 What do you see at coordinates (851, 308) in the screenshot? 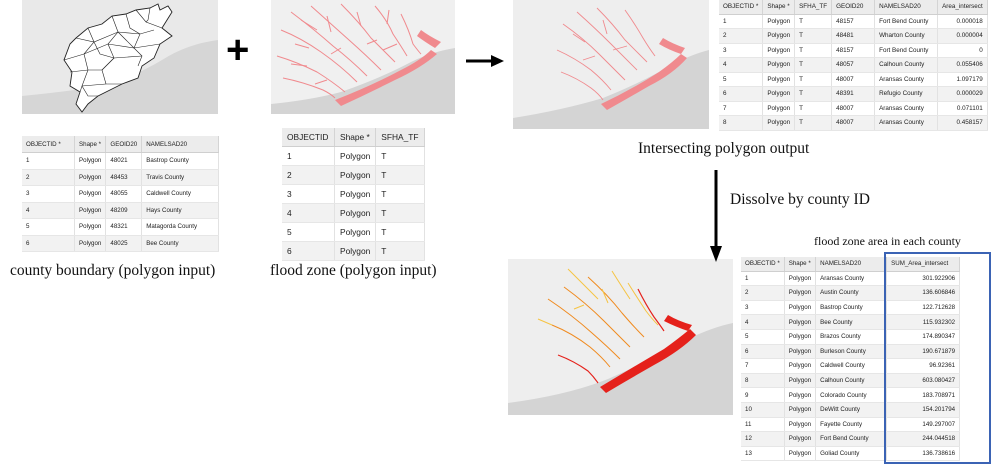
I see `table-row: 3 Polygon Bastrop County 122.712628` at bounding box center [851, 308].